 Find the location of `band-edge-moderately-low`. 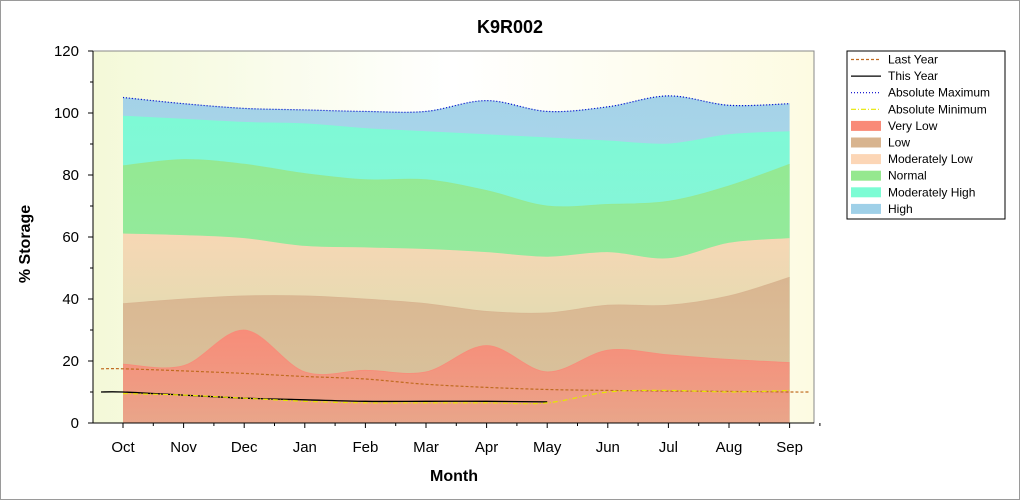

band-edge-moderately-low is located at coordinates (456, 246).